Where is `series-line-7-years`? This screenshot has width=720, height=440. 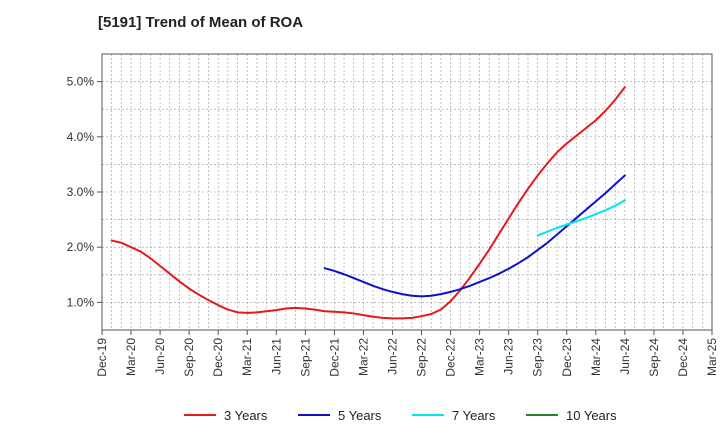
series-line-7-years is located at coordinates (581, 218).